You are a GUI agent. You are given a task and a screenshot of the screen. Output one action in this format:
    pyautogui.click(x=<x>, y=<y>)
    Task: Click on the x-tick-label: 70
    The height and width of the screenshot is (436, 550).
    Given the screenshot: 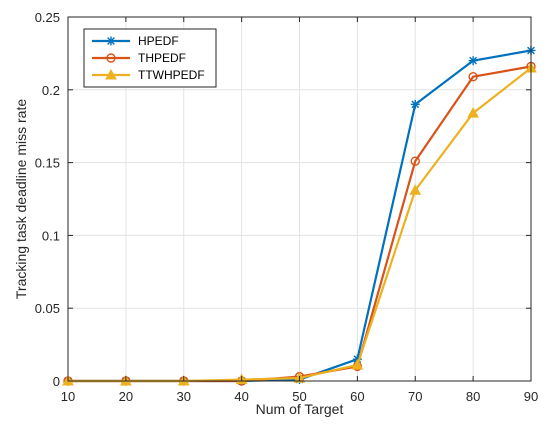 What is the action you would take?
    pyautogui.click(x=415, y=396)
    